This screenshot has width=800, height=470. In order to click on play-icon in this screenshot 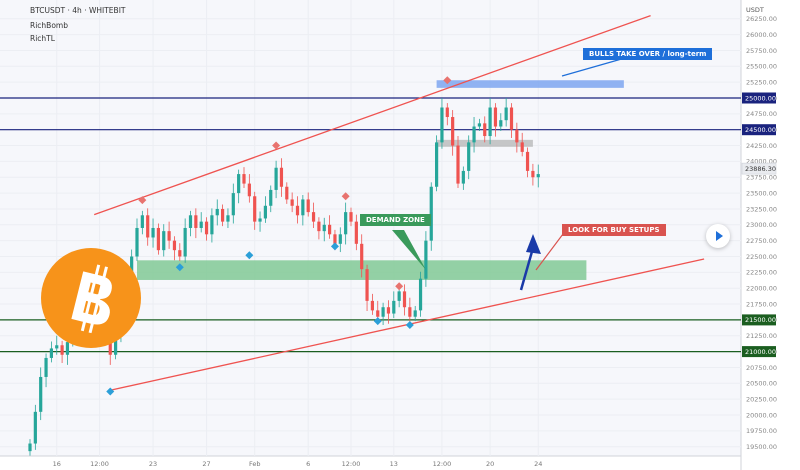, I will do `click(719, 236)`.